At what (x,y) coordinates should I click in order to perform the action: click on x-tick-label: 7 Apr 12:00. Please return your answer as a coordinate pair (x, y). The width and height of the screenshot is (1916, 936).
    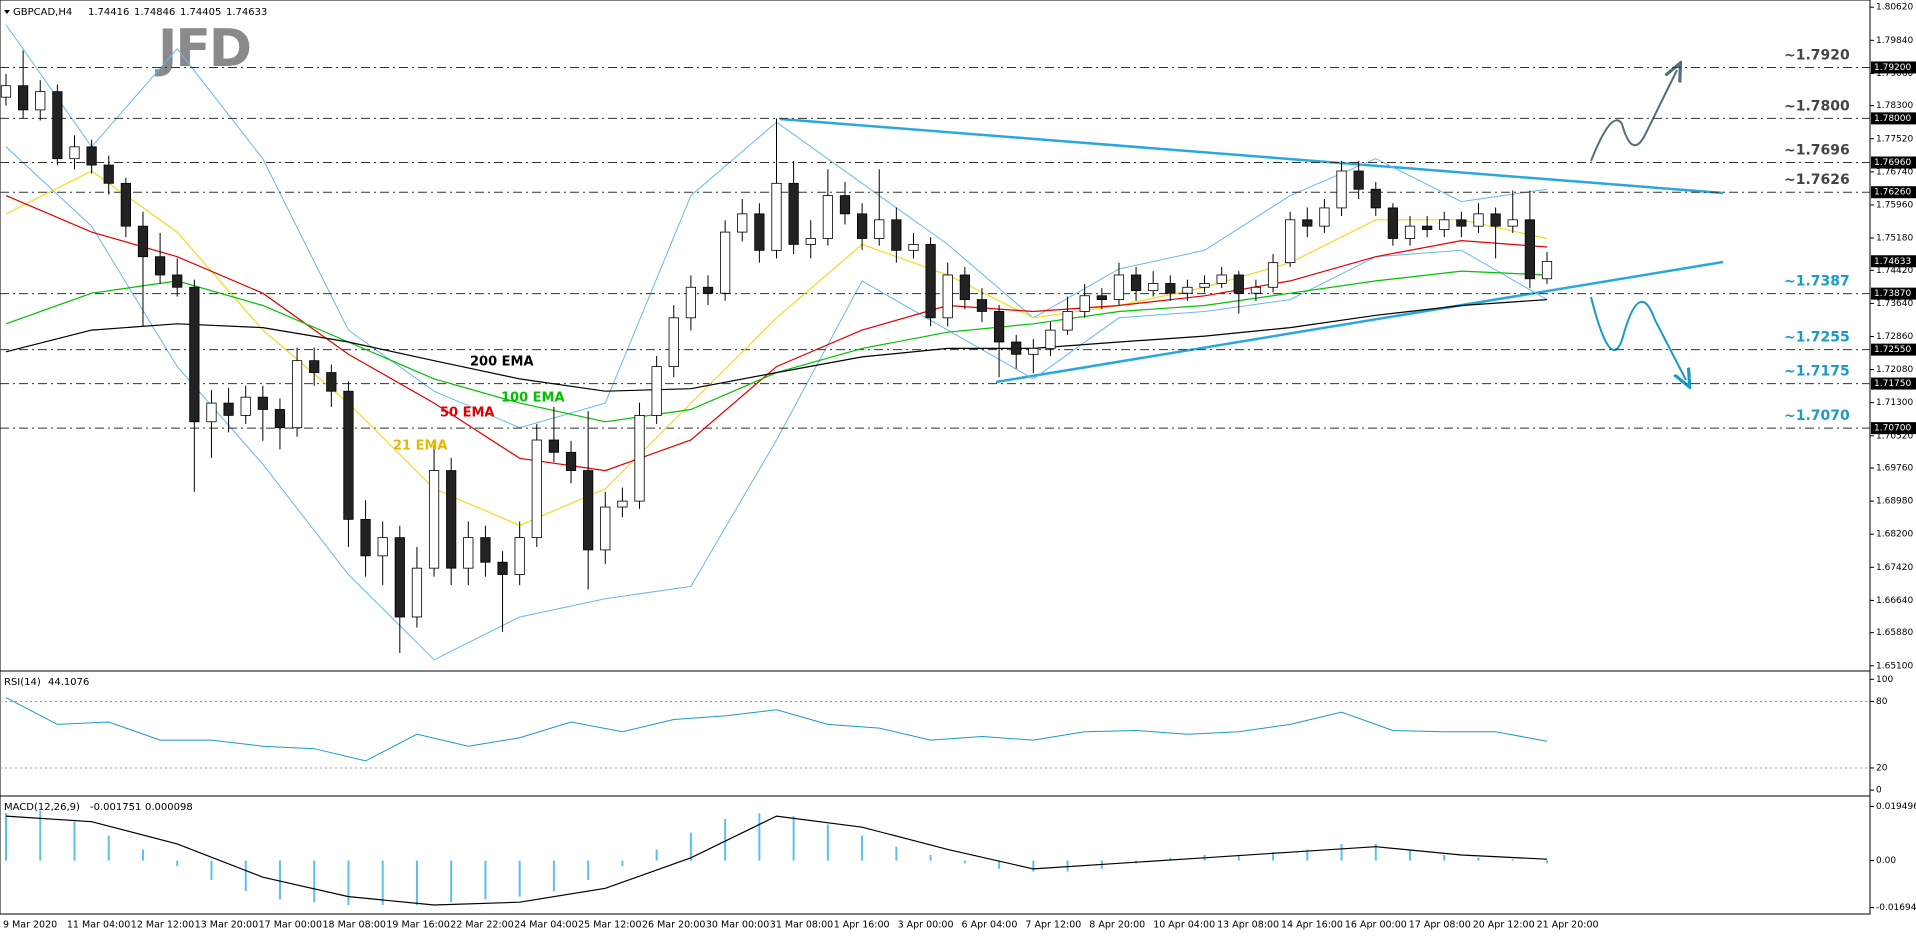
    Looking at the image, I should click on (1053, 925).